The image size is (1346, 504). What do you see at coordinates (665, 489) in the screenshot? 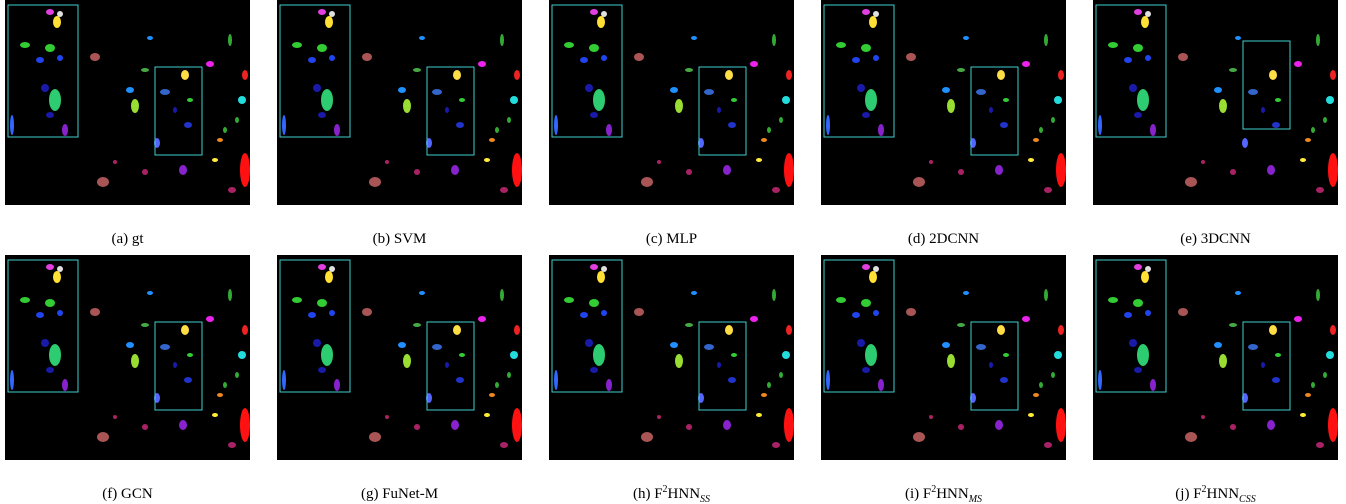
I see `caption-sup: 2` at bounding box center [665, 489].